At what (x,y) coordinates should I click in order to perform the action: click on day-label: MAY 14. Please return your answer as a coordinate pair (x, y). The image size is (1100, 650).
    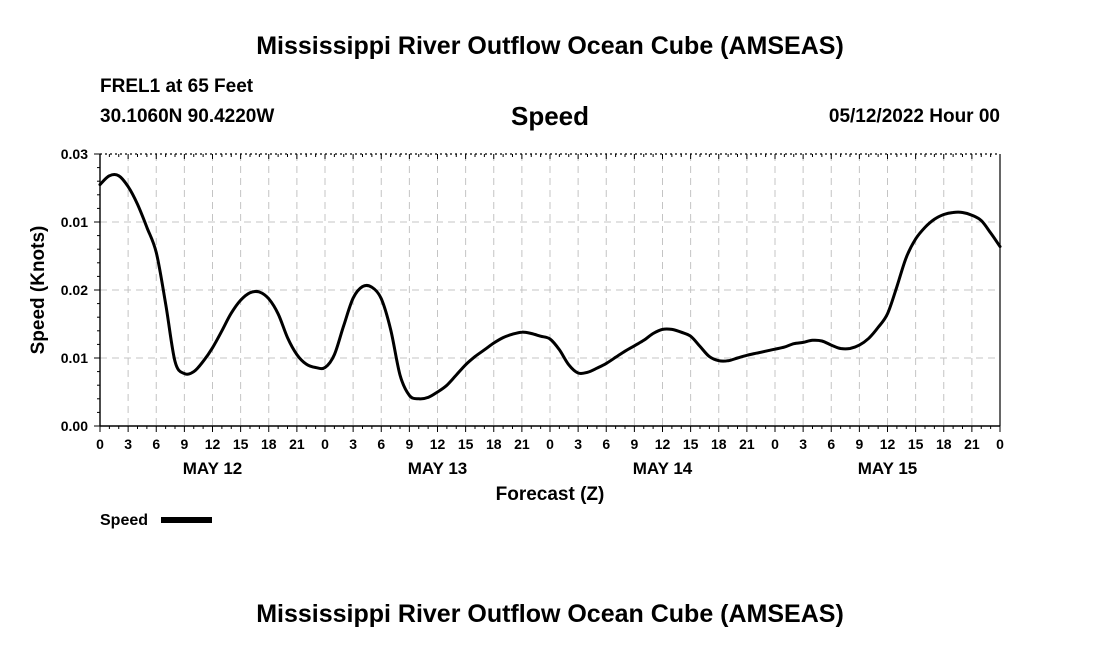
    Looking at the image, I should click on (663, 468).